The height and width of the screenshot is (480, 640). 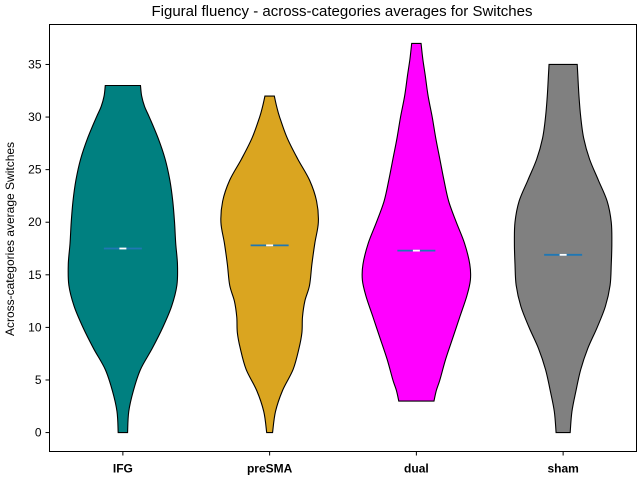 I want to click on y-tick-label: 30, so click(x=35, y=117).